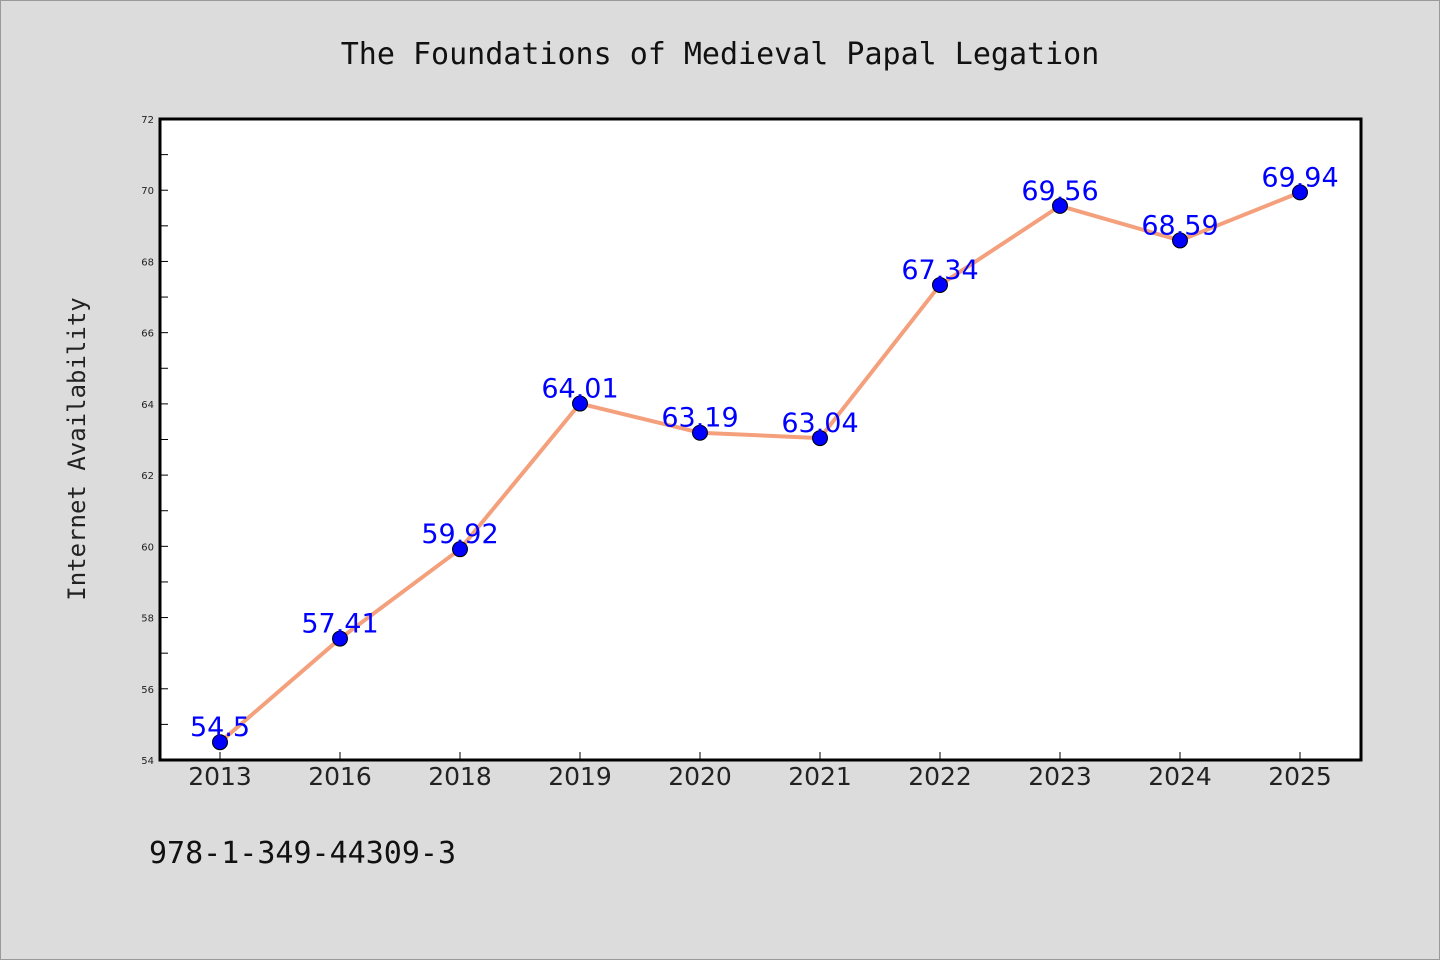 Image resolution: width=1440 pixels, height=960 pixels. Describe the element at coordinates (580, 776) in the screenshot. I see `x-tick-label: 2019` at that location.